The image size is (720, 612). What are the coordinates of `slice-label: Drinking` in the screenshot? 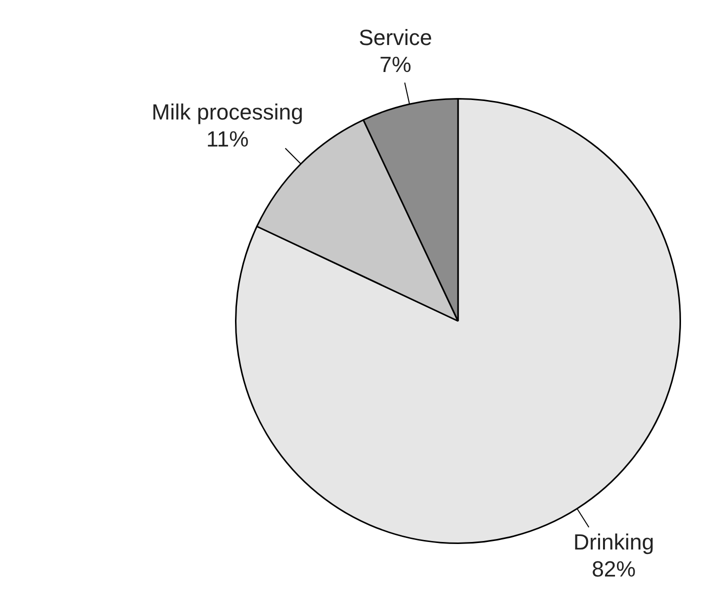 It's located at (613, 542).